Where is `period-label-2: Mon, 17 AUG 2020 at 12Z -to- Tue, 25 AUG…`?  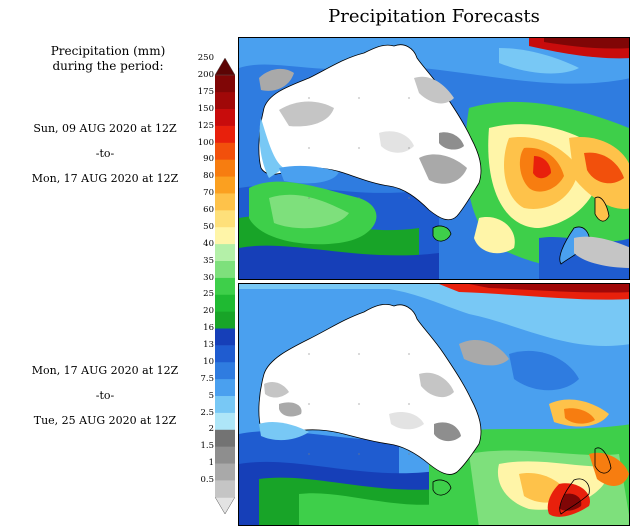 period-label-2: Mon, 17 AUG 2020 at 12Z -to- Tue, 25 AUG… is located at coordinates (105, 395).